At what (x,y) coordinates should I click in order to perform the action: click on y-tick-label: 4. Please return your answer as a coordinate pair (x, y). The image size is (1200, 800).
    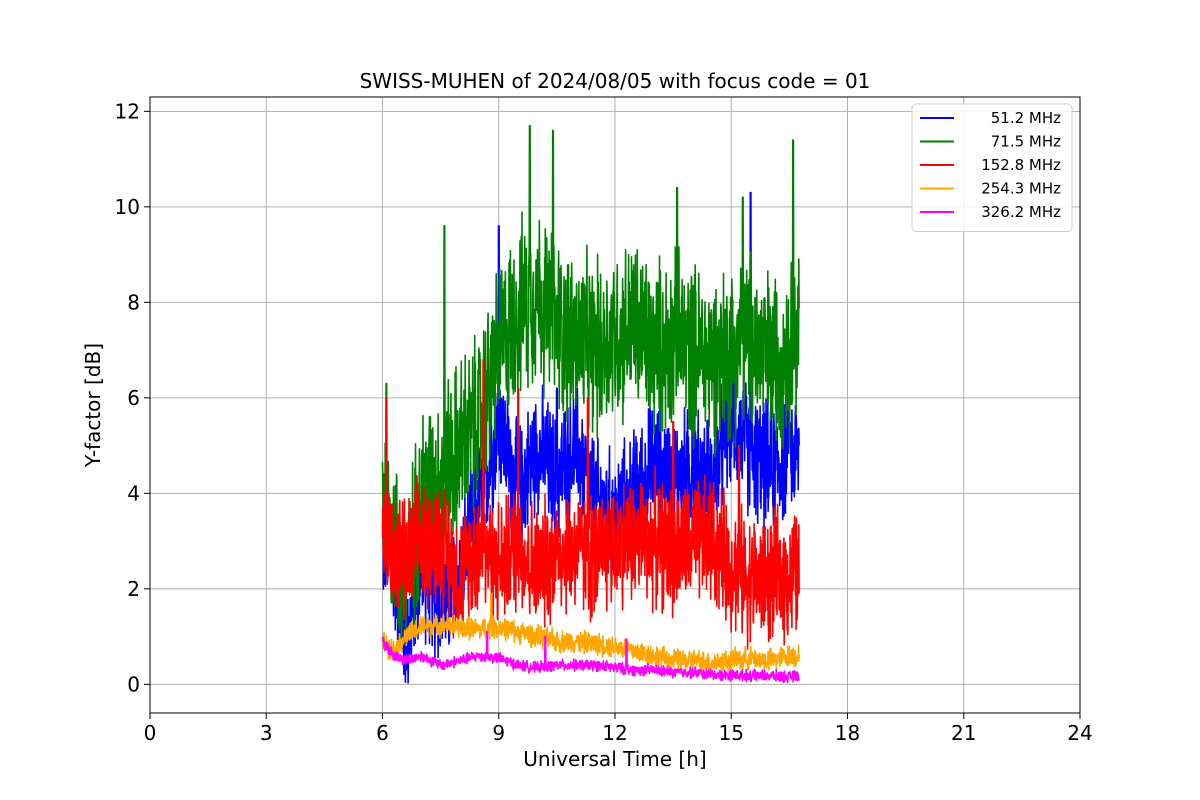
    Looking at the image, I should click on (133, 493).